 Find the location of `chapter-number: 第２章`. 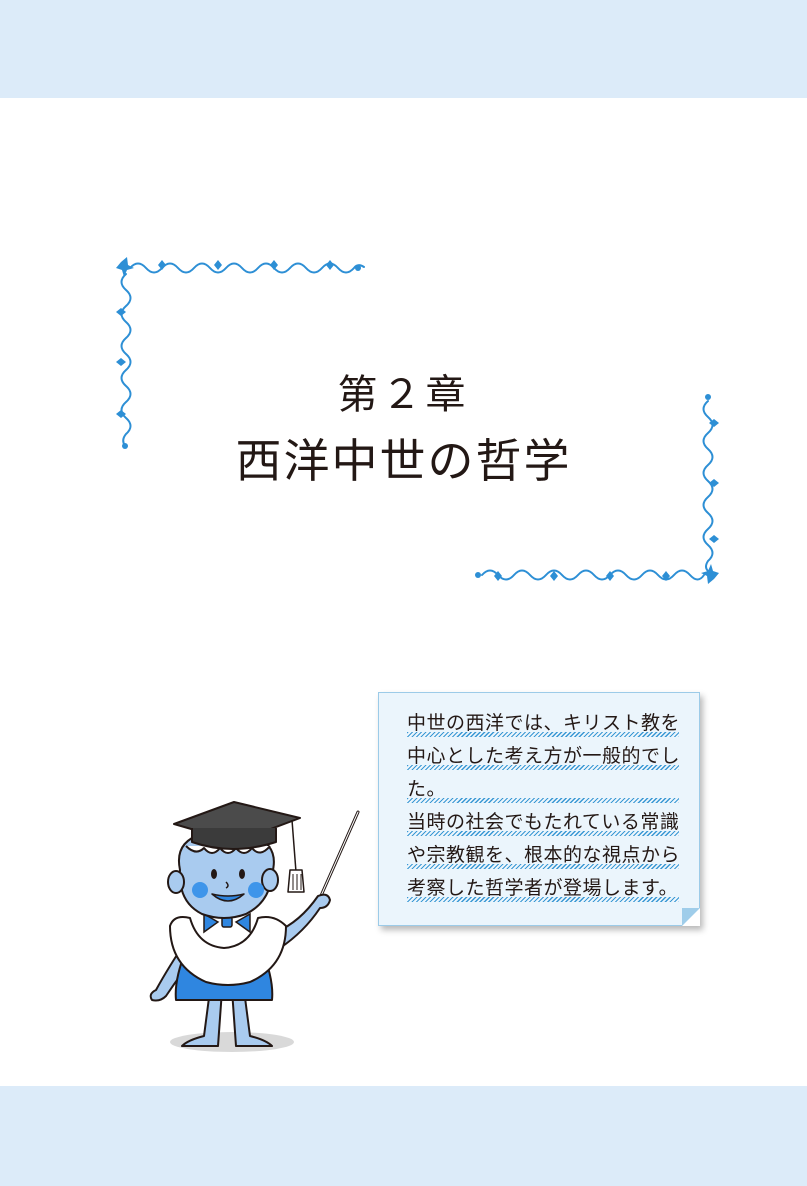

chapter-number: 第２章 is located at coordinates (403, 395).